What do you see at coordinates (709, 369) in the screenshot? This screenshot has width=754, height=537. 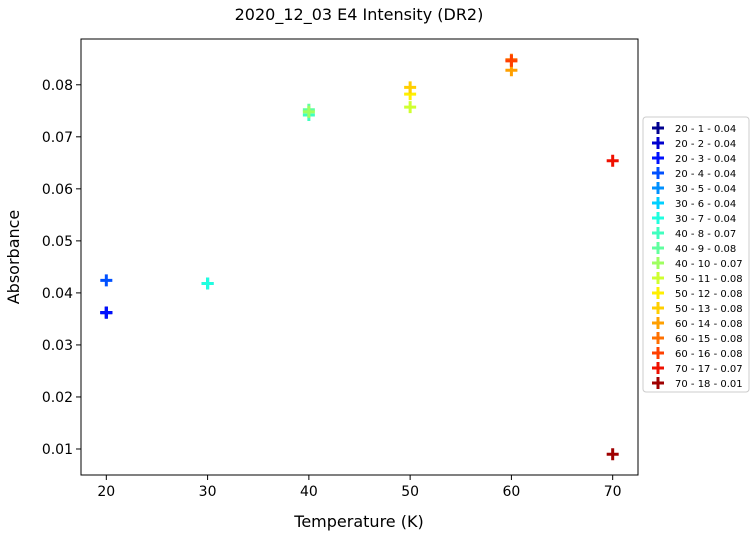 I see `legend-label: 70 - 17 - 0.07` at bounding box center [709, 369].